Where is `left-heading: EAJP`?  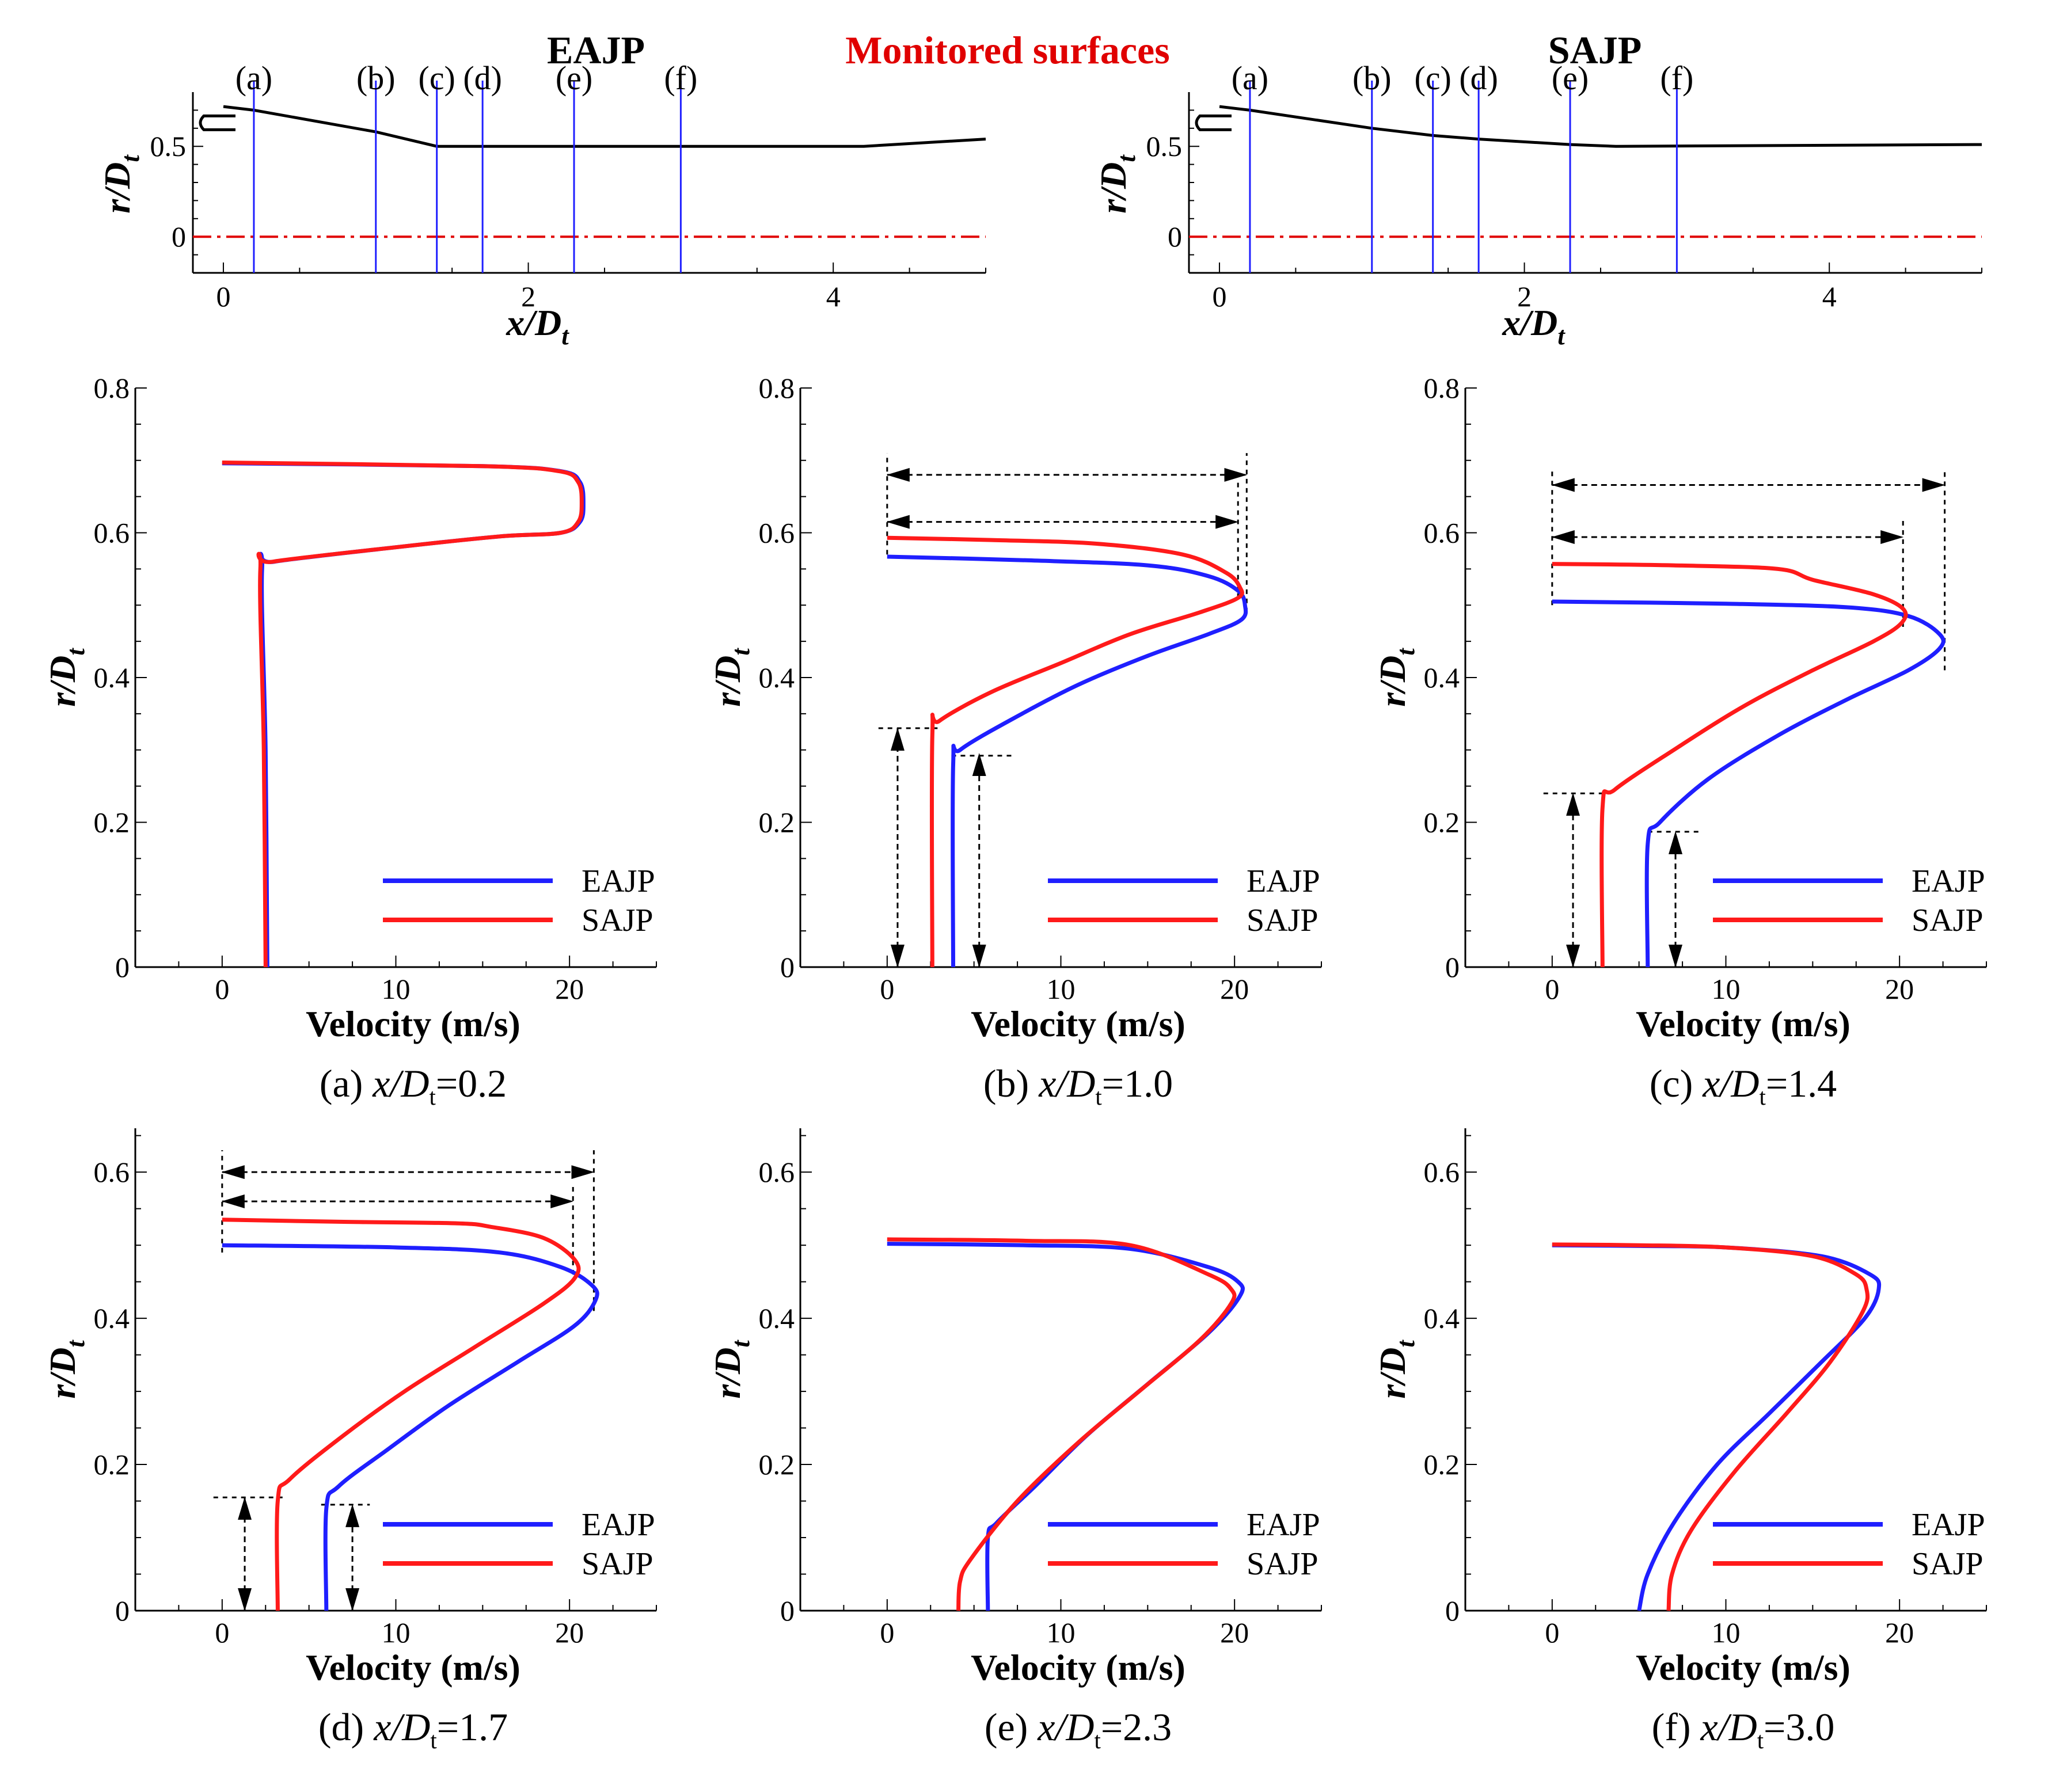 left-heading: EAJP is located at coordinates (596, 50).